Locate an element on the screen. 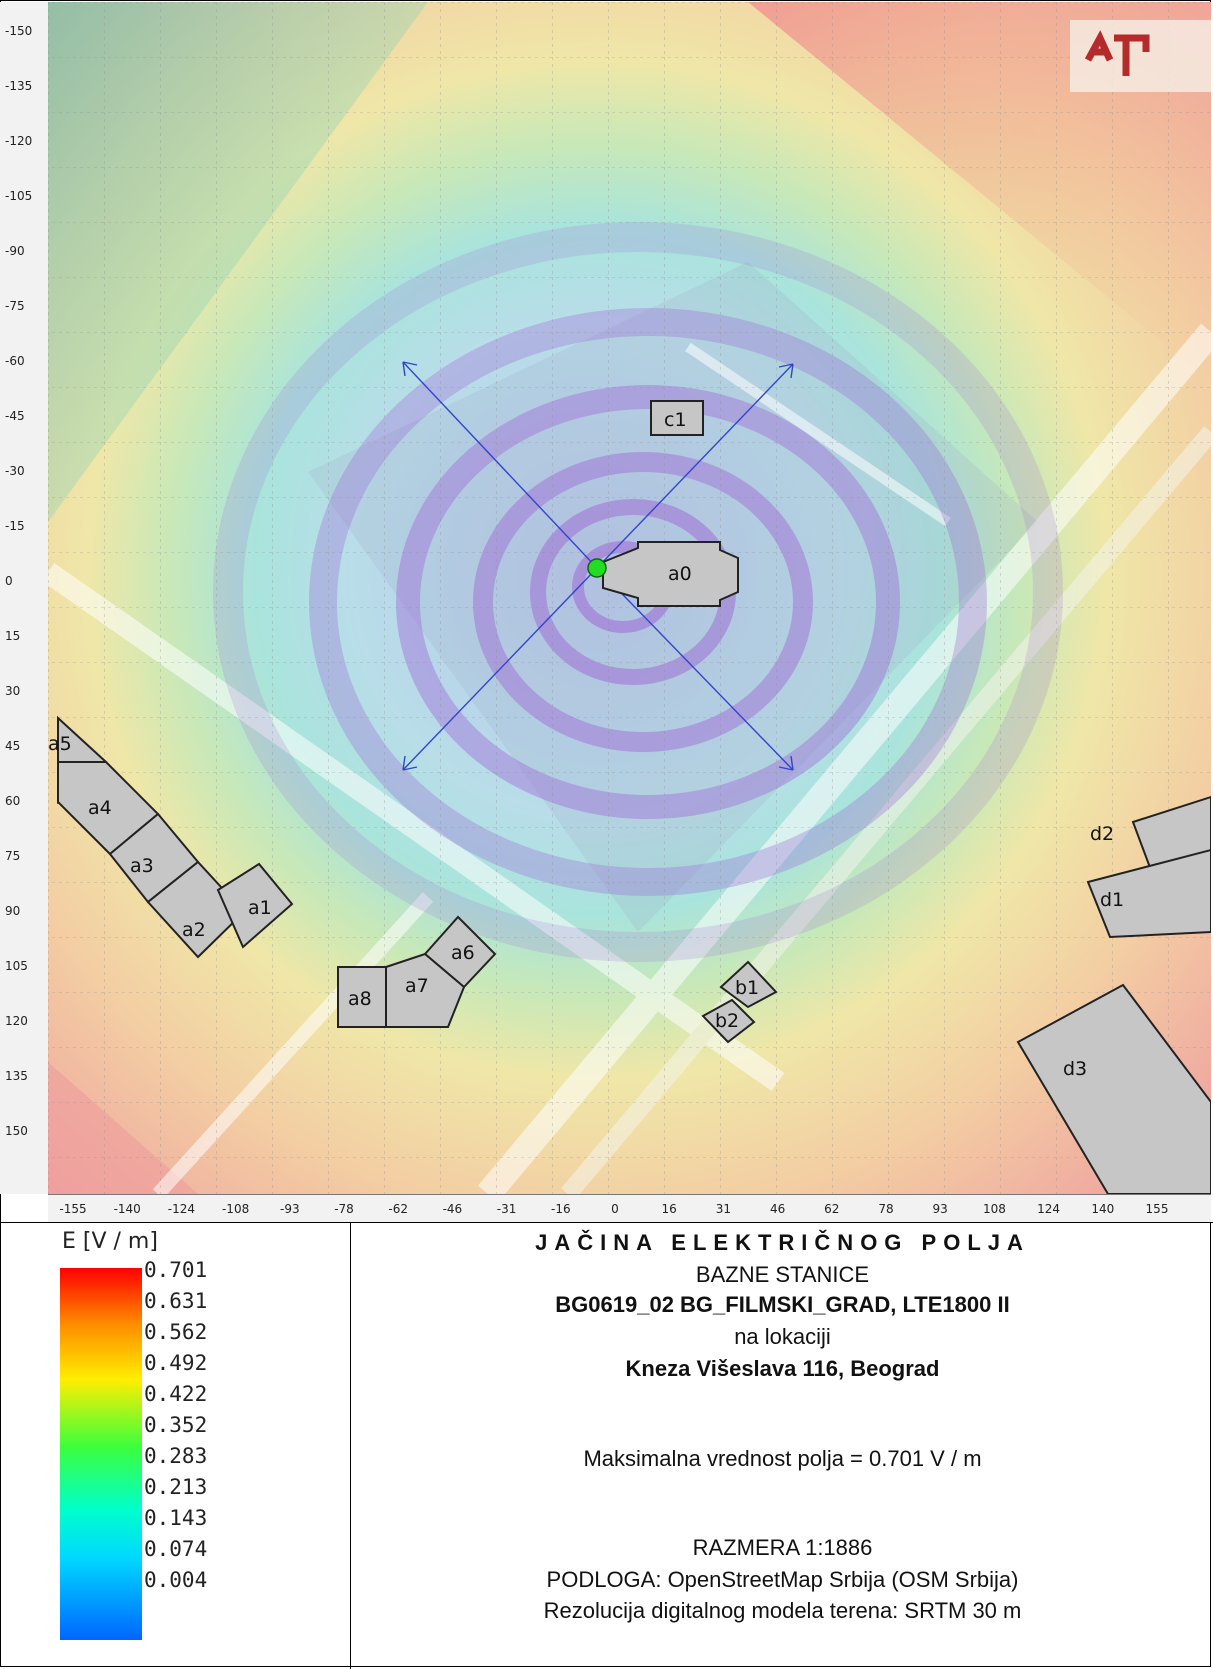 This screenshot has height=1669, width=1213. x-tick-label: 108 is located at coordinates (994, 1209).